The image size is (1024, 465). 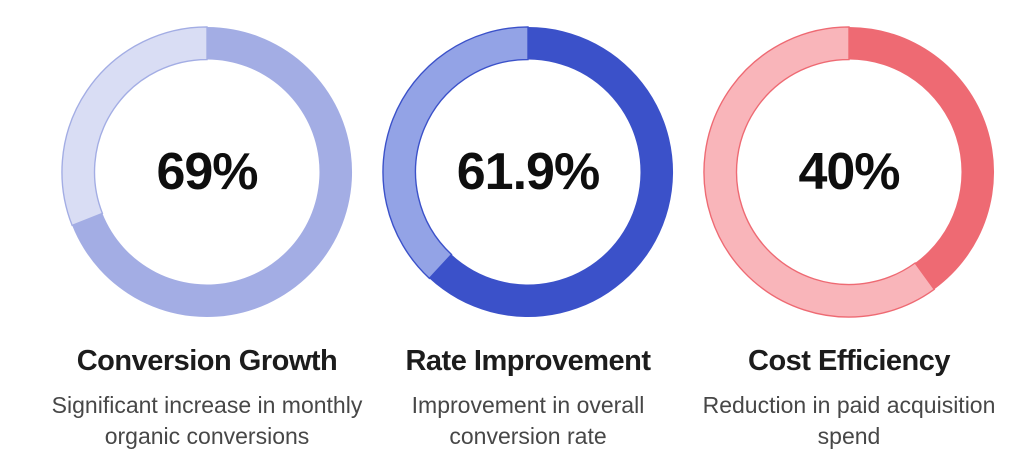 What do you see at coordinates (922, 158) in the screenshot?
I see `donut-value-segment` at bounding box center [922, 158].